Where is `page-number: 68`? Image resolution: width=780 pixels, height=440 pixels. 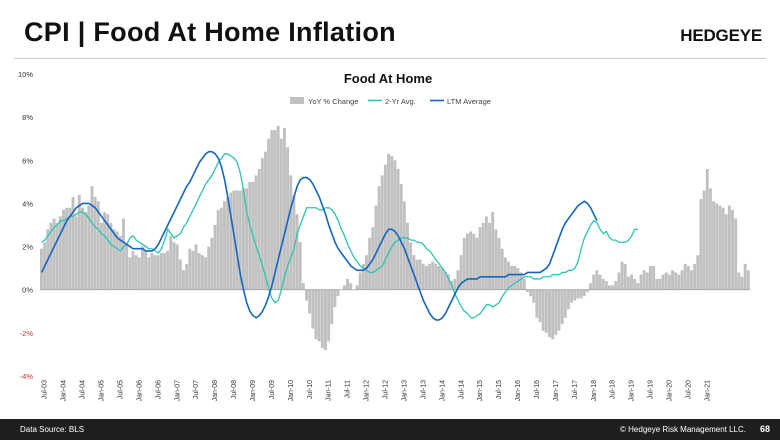
page-number: 68 is located at coordinates (764, 429).